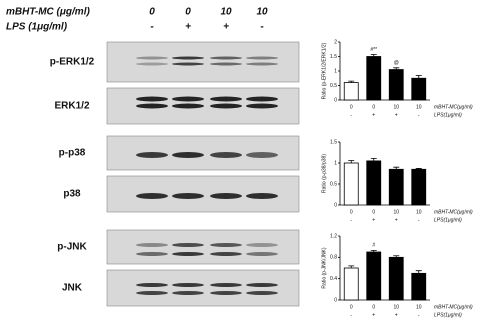  Describe the element at coordinates (48, 12) in the screenshot. I see `treatment-label: mBHT-MC (μg/ml)` at that location.